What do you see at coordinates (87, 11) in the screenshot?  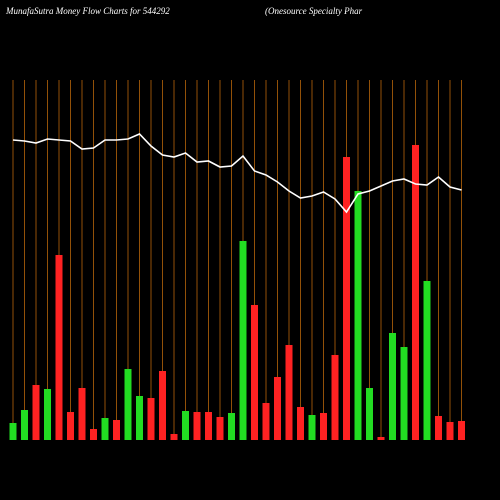 I see `chart-title: MunafaSutra Money Flow Charts for 544292` at bounding box center [87, 11].